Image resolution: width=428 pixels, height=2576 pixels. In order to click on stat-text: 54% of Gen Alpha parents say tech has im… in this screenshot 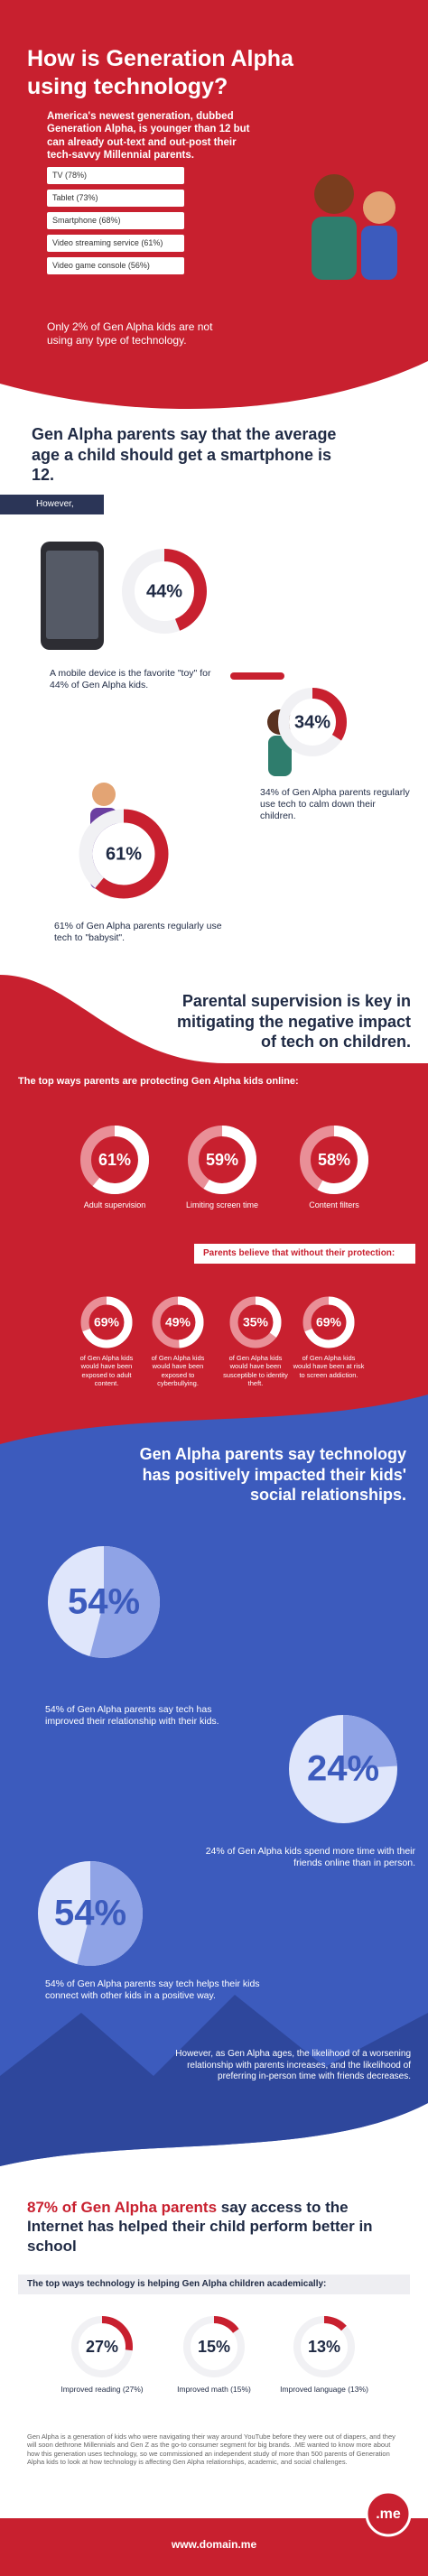, I will do `click(132, 1716)`.